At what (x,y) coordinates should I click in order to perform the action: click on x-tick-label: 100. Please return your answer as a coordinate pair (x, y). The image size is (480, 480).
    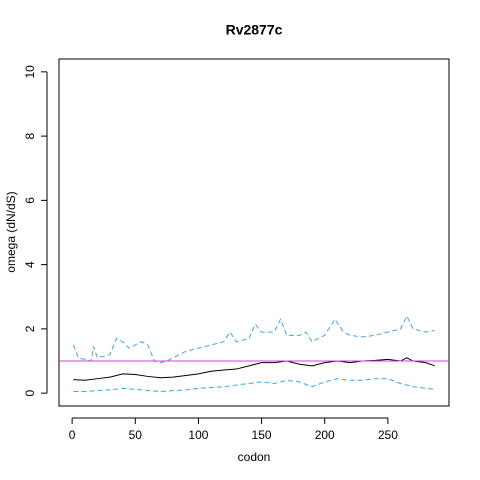
    Looking at the image, I should click on (198, 435).